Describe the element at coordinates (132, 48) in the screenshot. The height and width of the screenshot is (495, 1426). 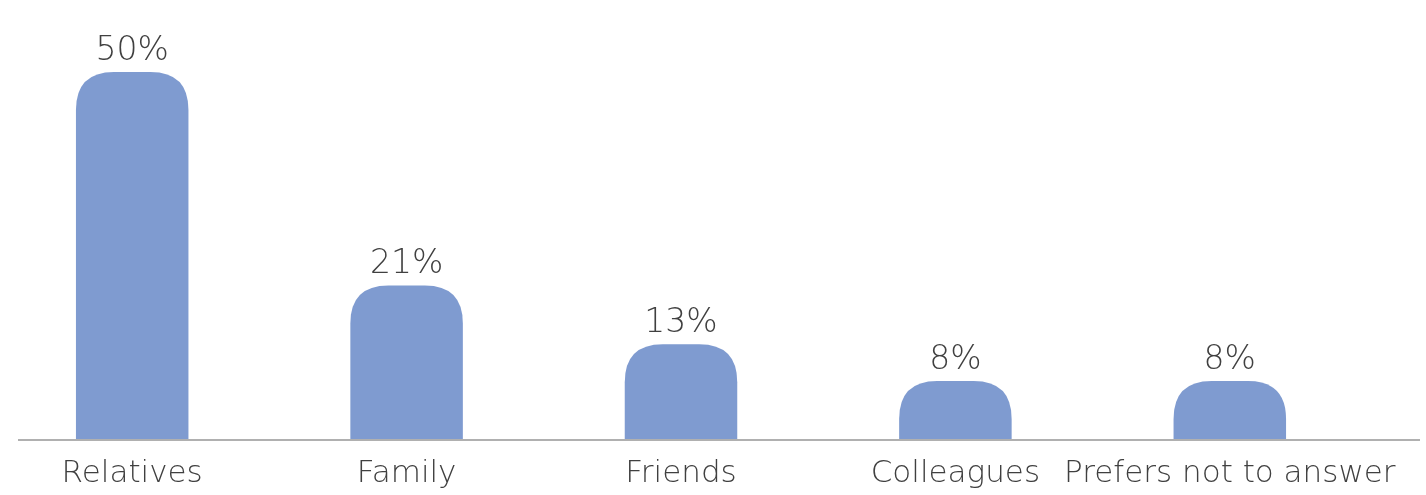
I see `data-label: 50%` at that location.